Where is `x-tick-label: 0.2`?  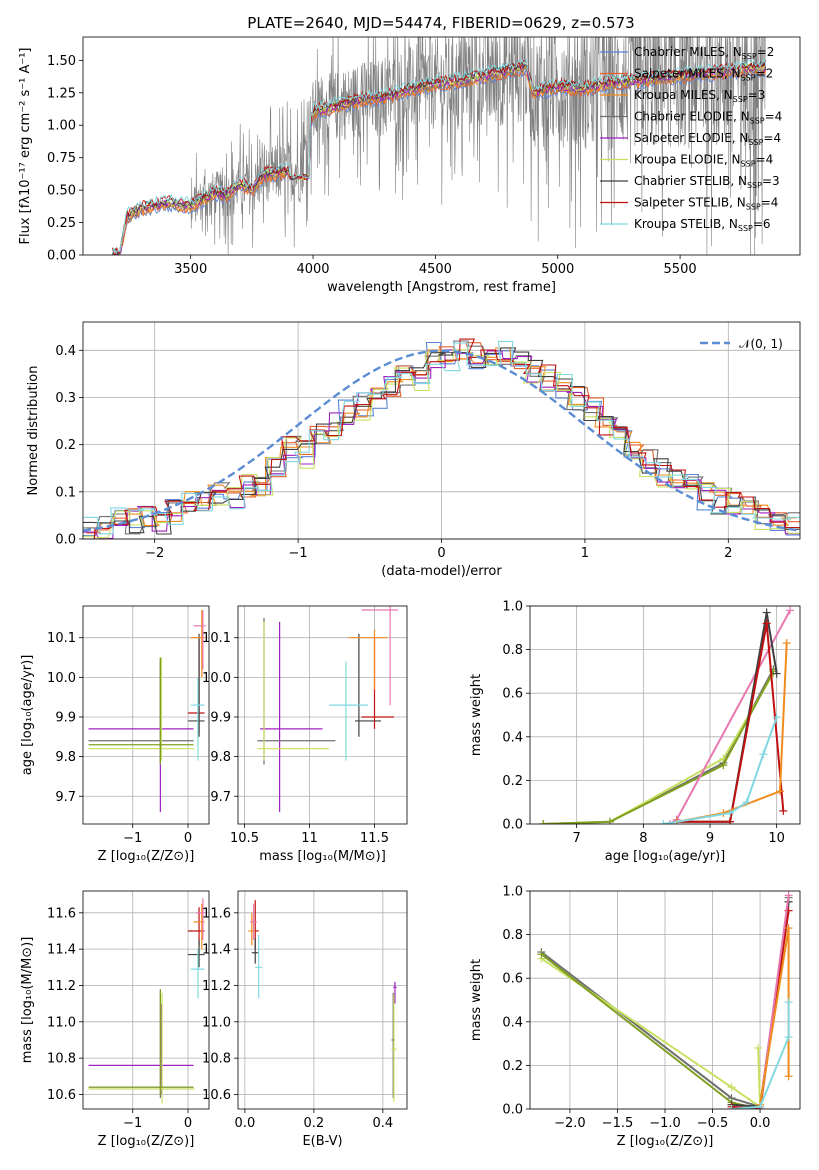
x-tick-label: 0.2 is located at coordinates (314, 1123).